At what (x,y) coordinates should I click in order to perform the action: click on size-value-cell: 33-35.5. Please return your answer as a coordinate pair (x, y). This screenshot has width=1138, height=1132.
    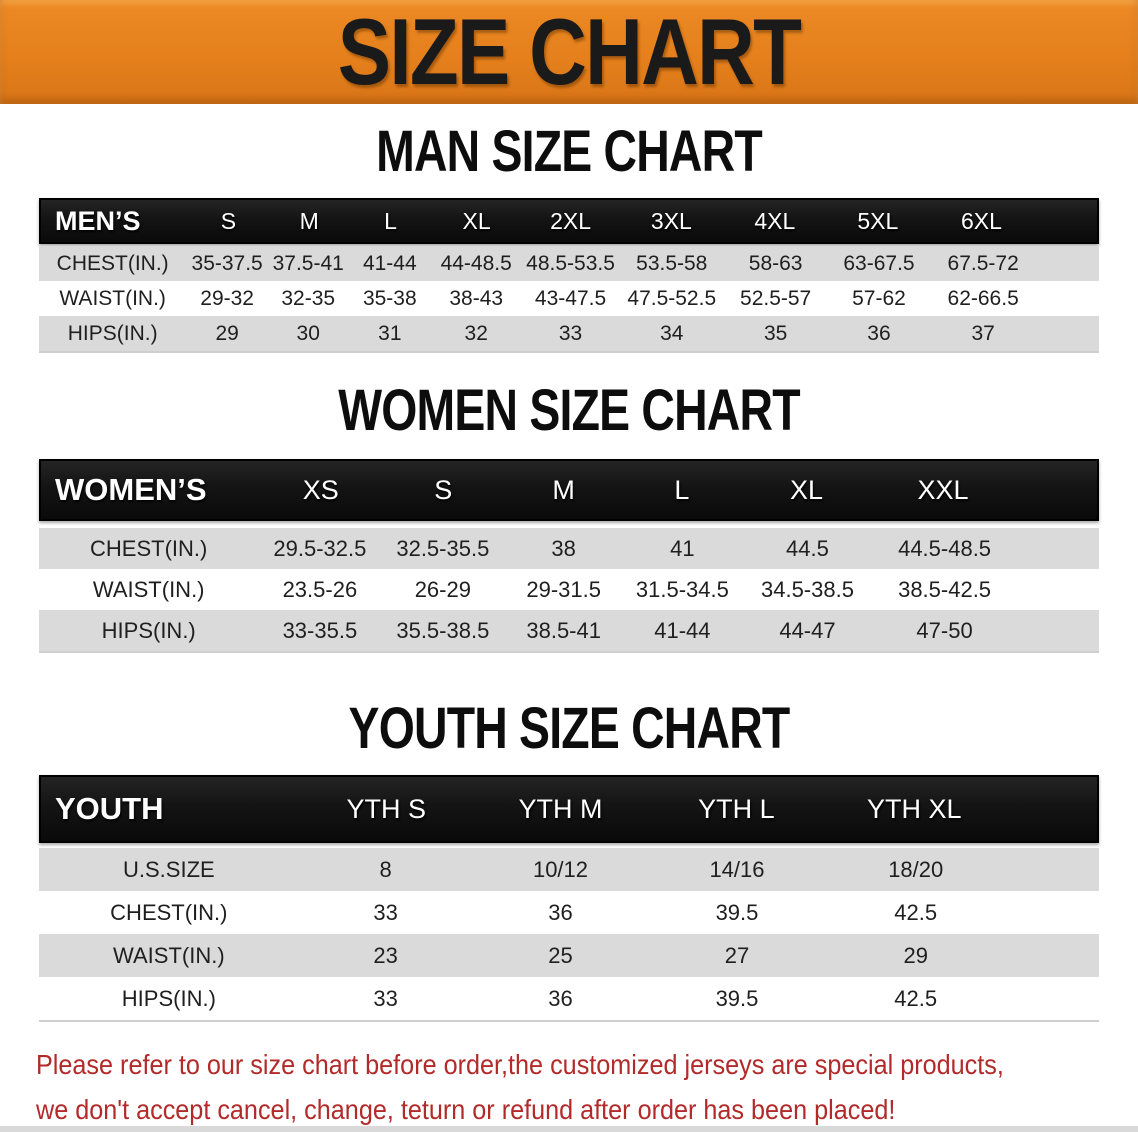
    Looking at the image, I should click on (320, 630).